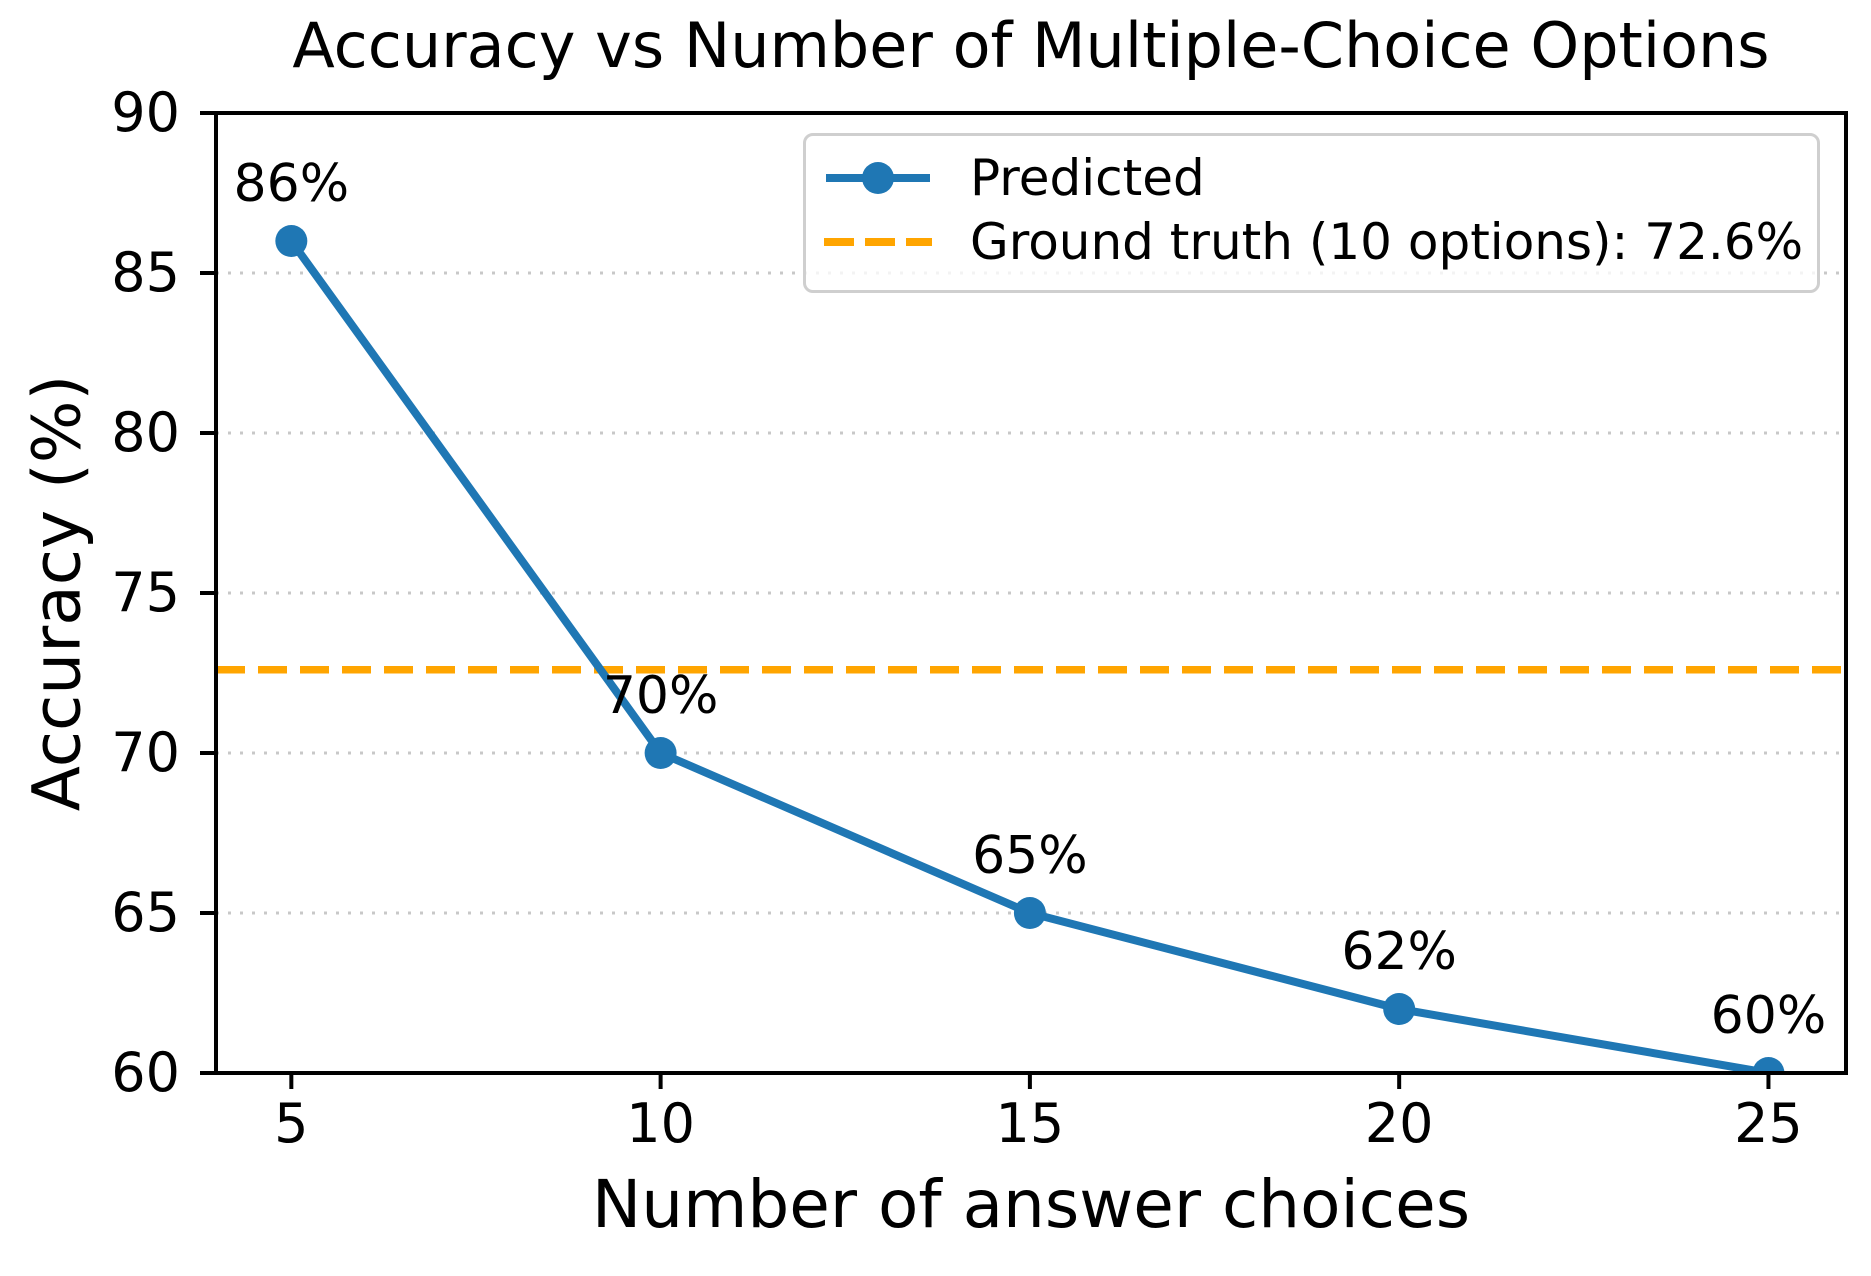  I want to click on x-axis-label: Number of answer choices, so click(1031, 1204).